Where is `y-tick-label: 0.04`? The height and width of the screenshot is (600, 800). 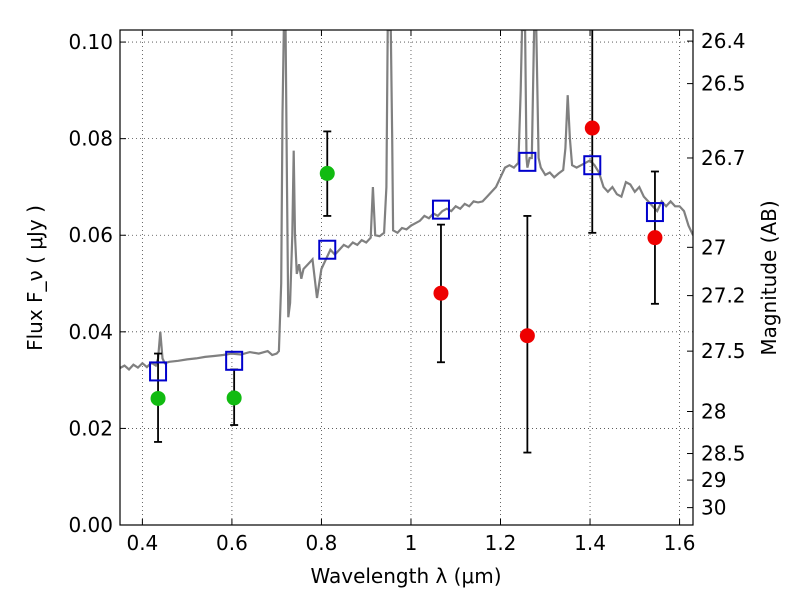 y-tick-label: 0.04 is located at coordinates (90, 332).